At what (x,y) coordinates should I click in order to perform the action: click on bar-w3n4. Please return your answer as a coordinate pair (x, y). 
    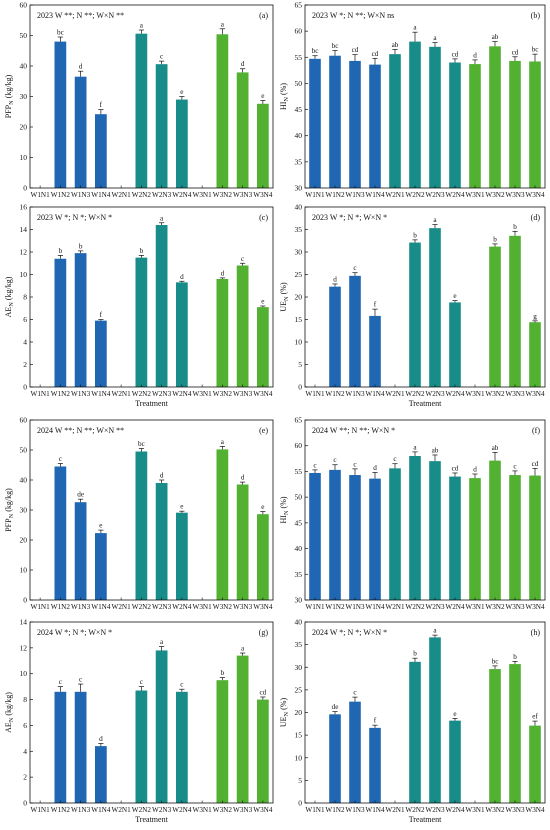
    Looking at the image, I should click on (535, 354).